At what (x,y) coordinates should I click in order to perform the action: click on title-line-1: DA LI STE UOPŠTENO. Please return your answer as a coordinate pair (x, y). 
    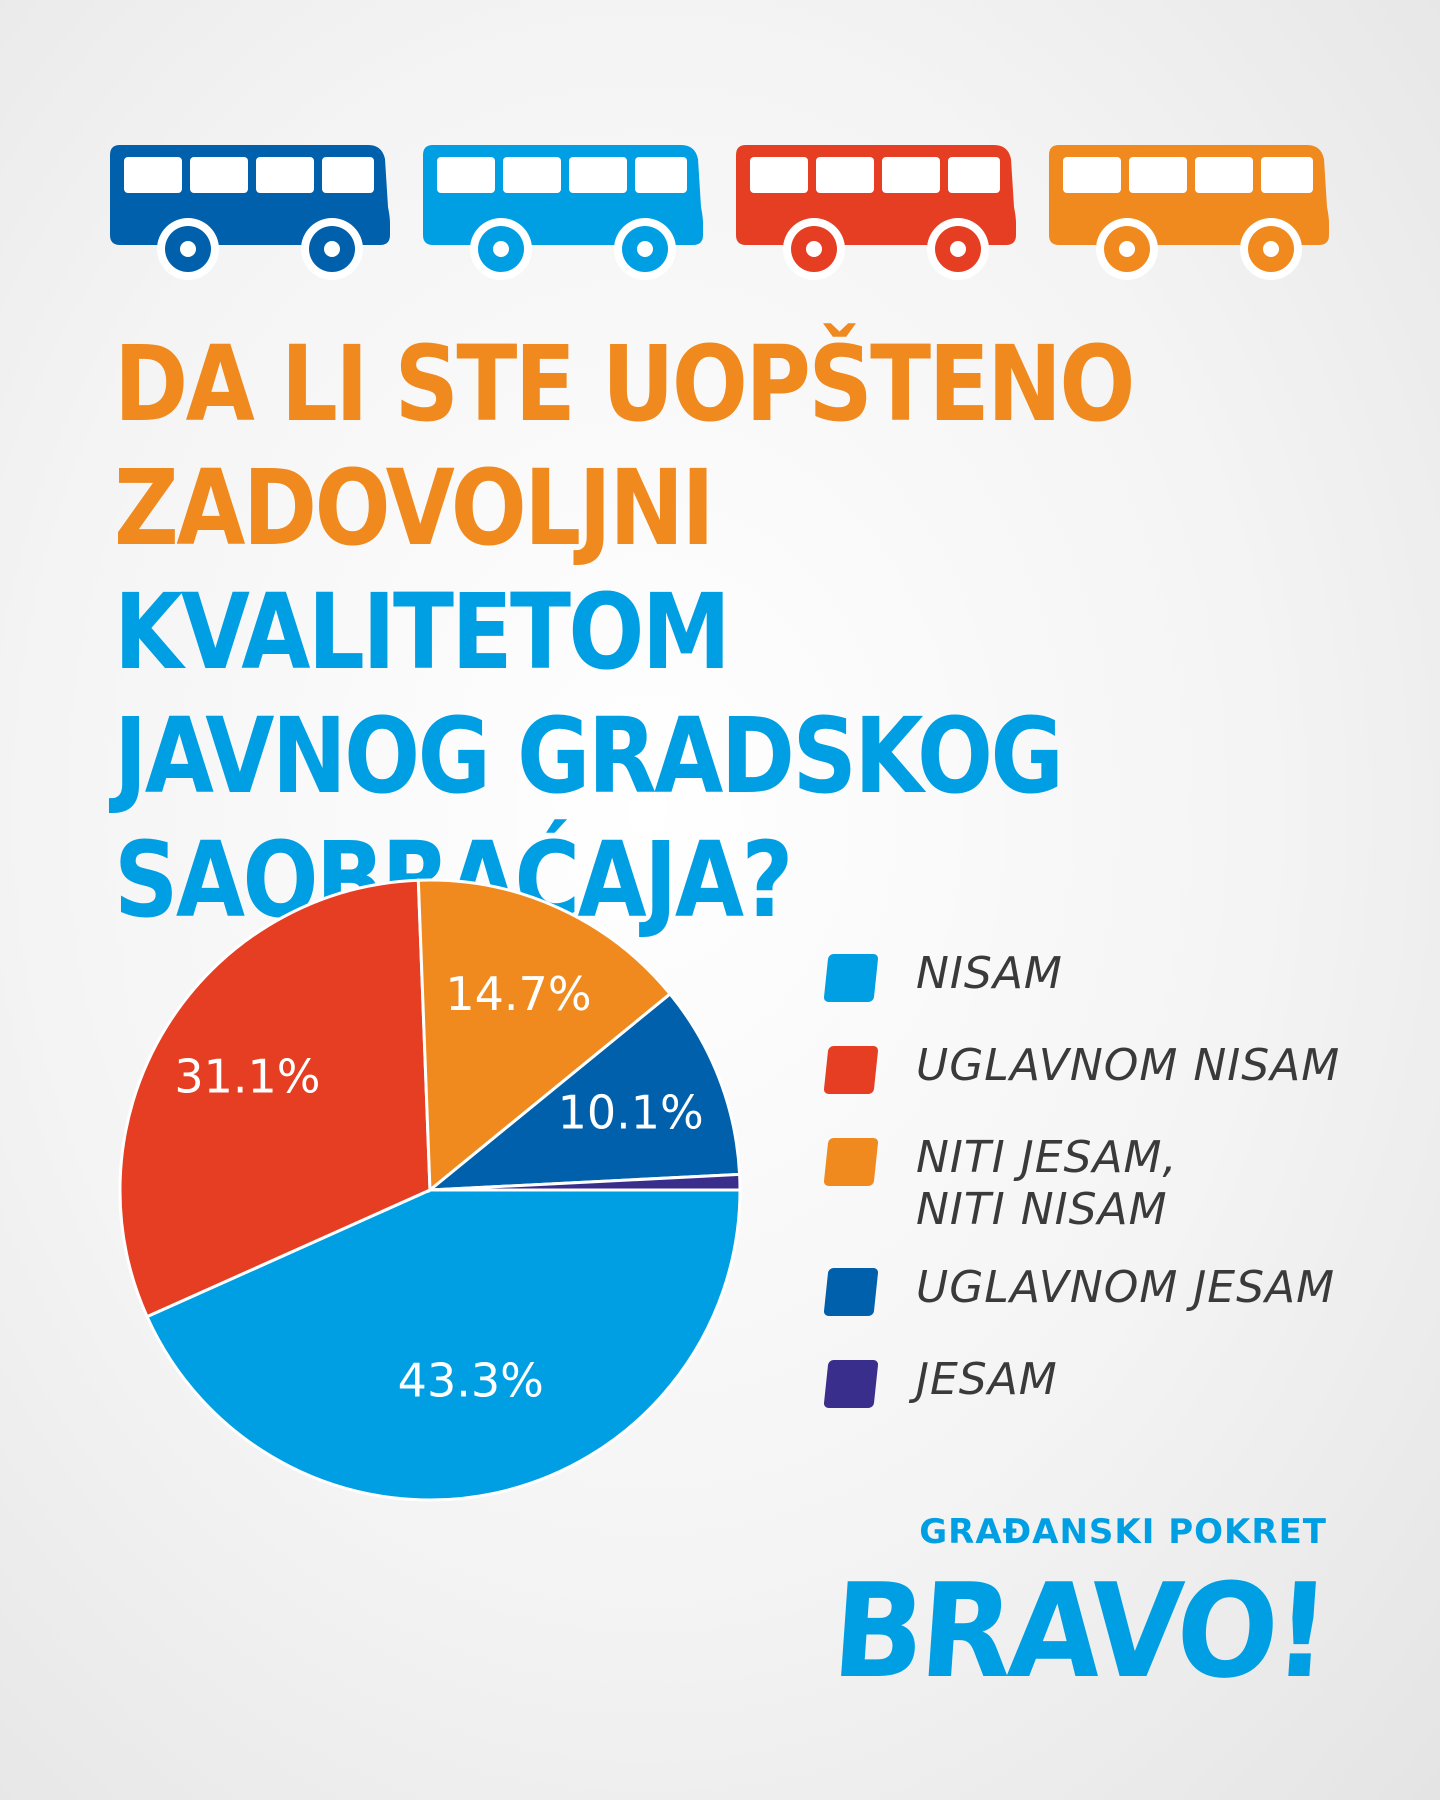
    Looking at the image, I should click on (624, 384).